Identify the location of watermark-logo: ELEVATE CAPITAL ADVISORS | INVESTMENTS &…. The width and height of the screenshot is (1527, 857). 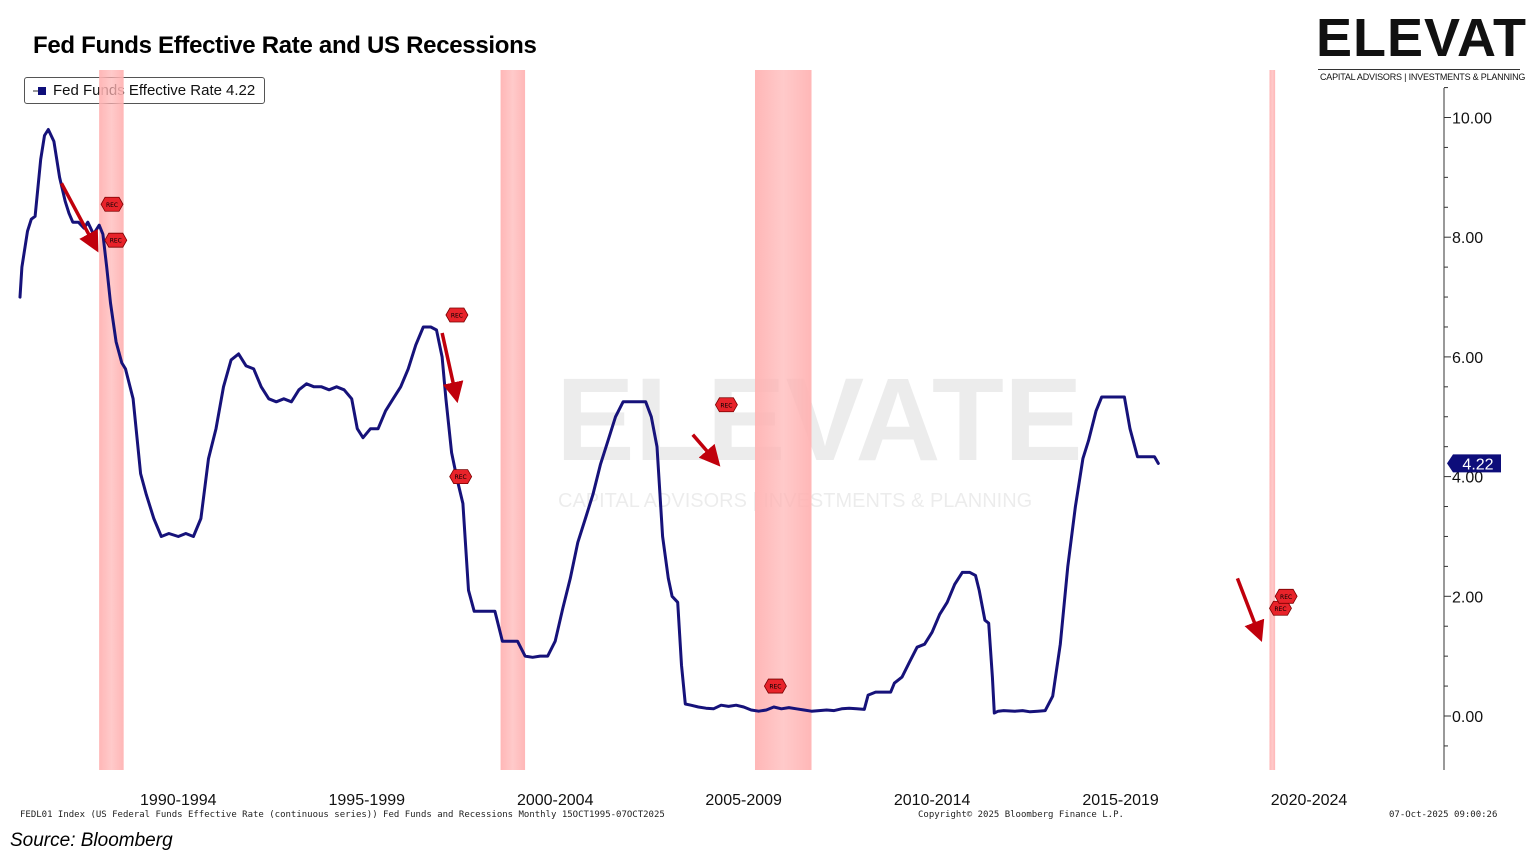
(819, 440).